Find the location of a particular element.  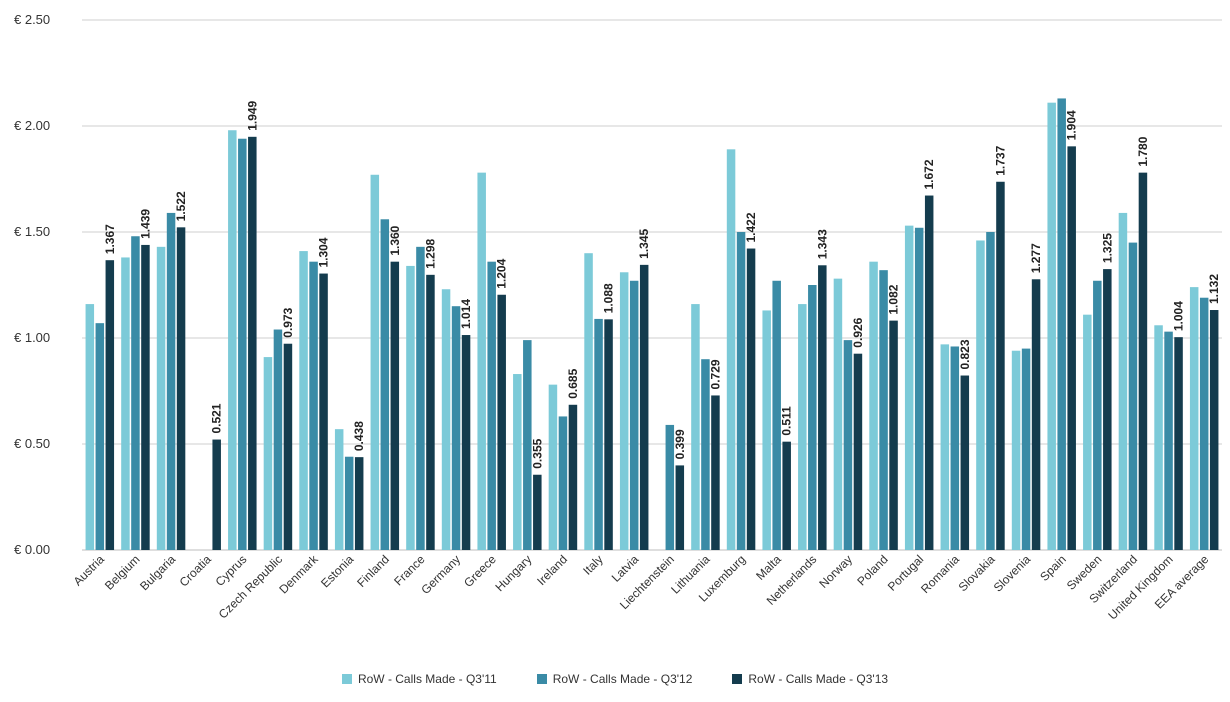

data-label: 1.304 is located at coordinates (324, 252).